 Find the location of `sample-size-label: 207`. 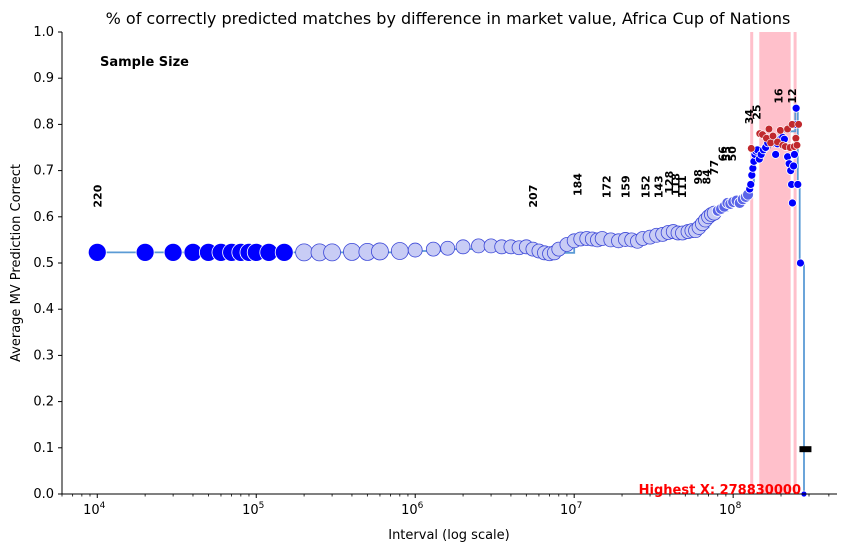

sample-size-label: 207 is located at coordinates (533, 196).